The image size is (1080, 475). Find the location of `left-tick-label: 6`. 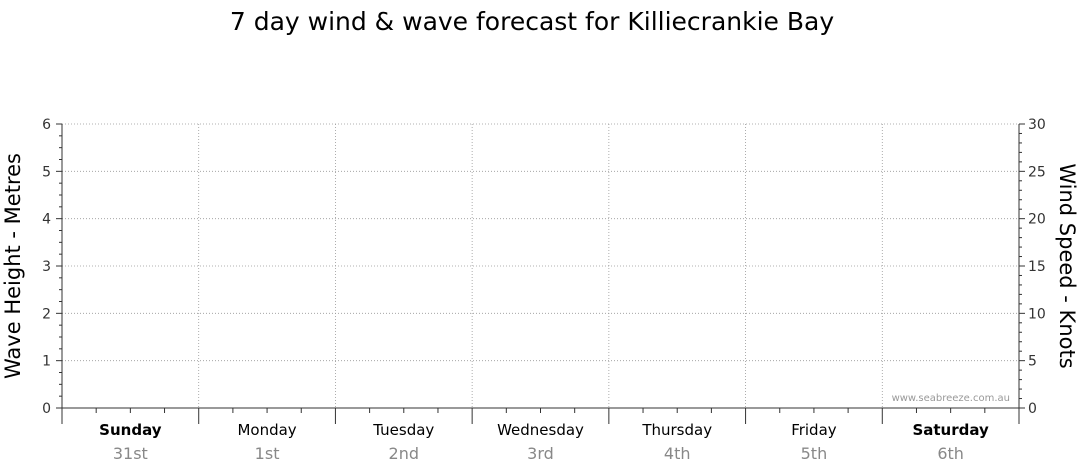

left-tick-label: 6 is located at coordinates (46, 125).